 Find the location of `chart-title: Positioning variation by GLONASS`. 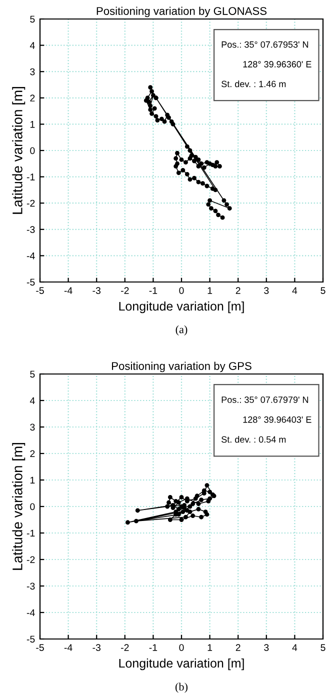

chart-title: Positioning variation by GLONASS is located at coordinates (181, 12).